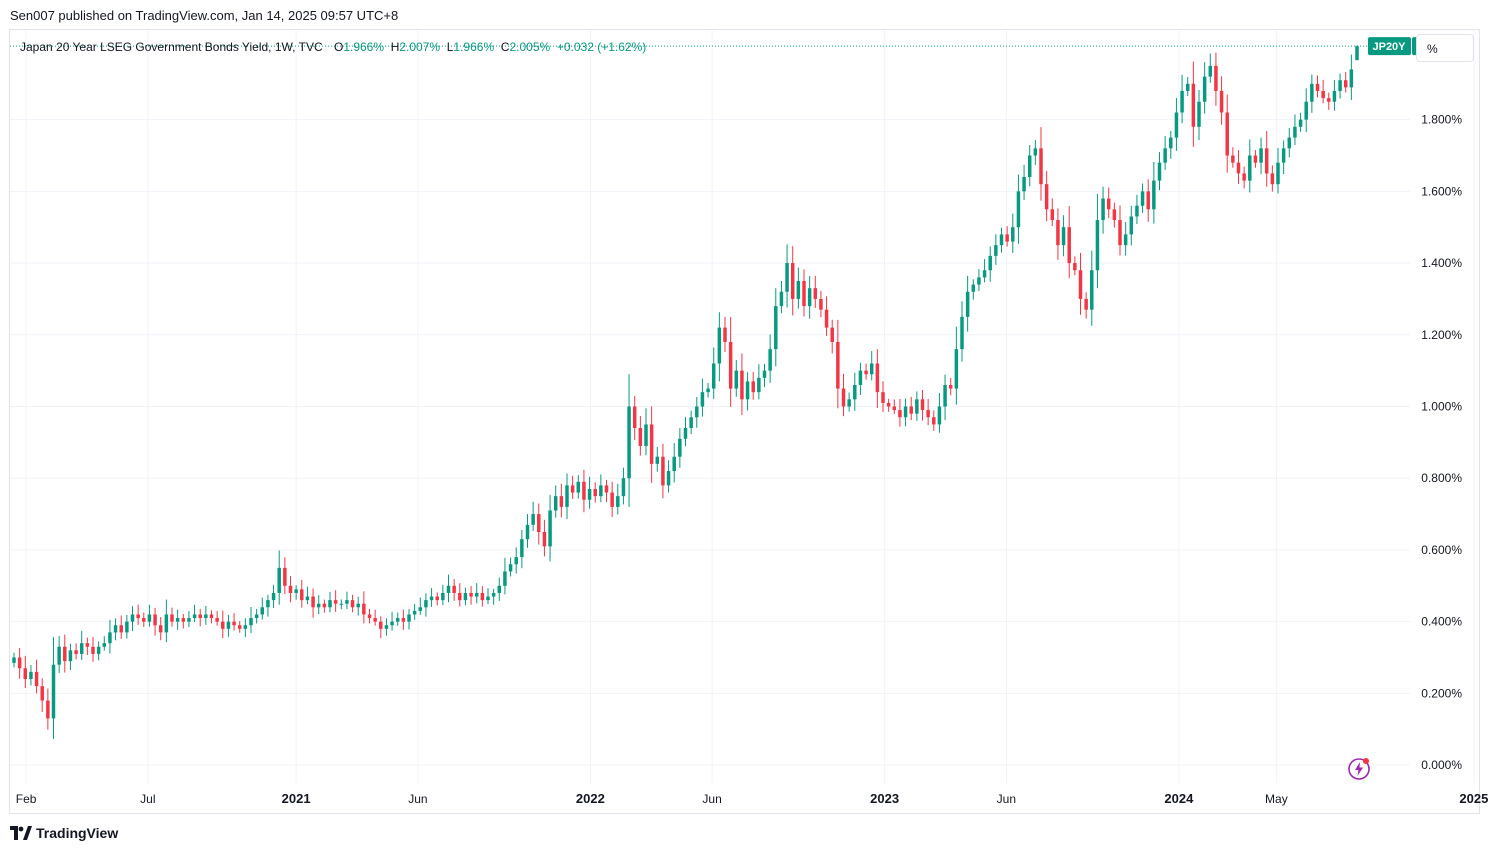 This screenshot has height=853, width=1491. I want to click on tradingview-logo-text: TradingView, so click(77, 833).